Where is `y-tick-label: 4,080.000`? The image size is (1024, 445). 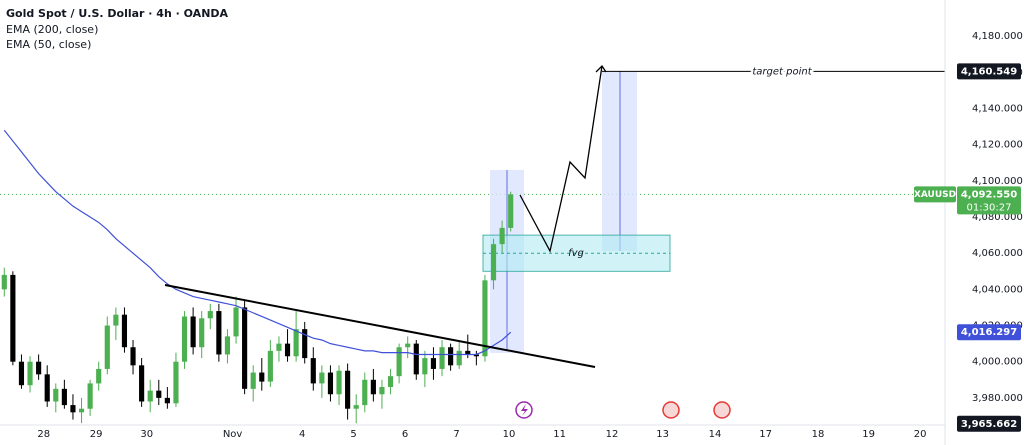
y-tick-label: 4,080.000 is located at coordinates (997, 217).